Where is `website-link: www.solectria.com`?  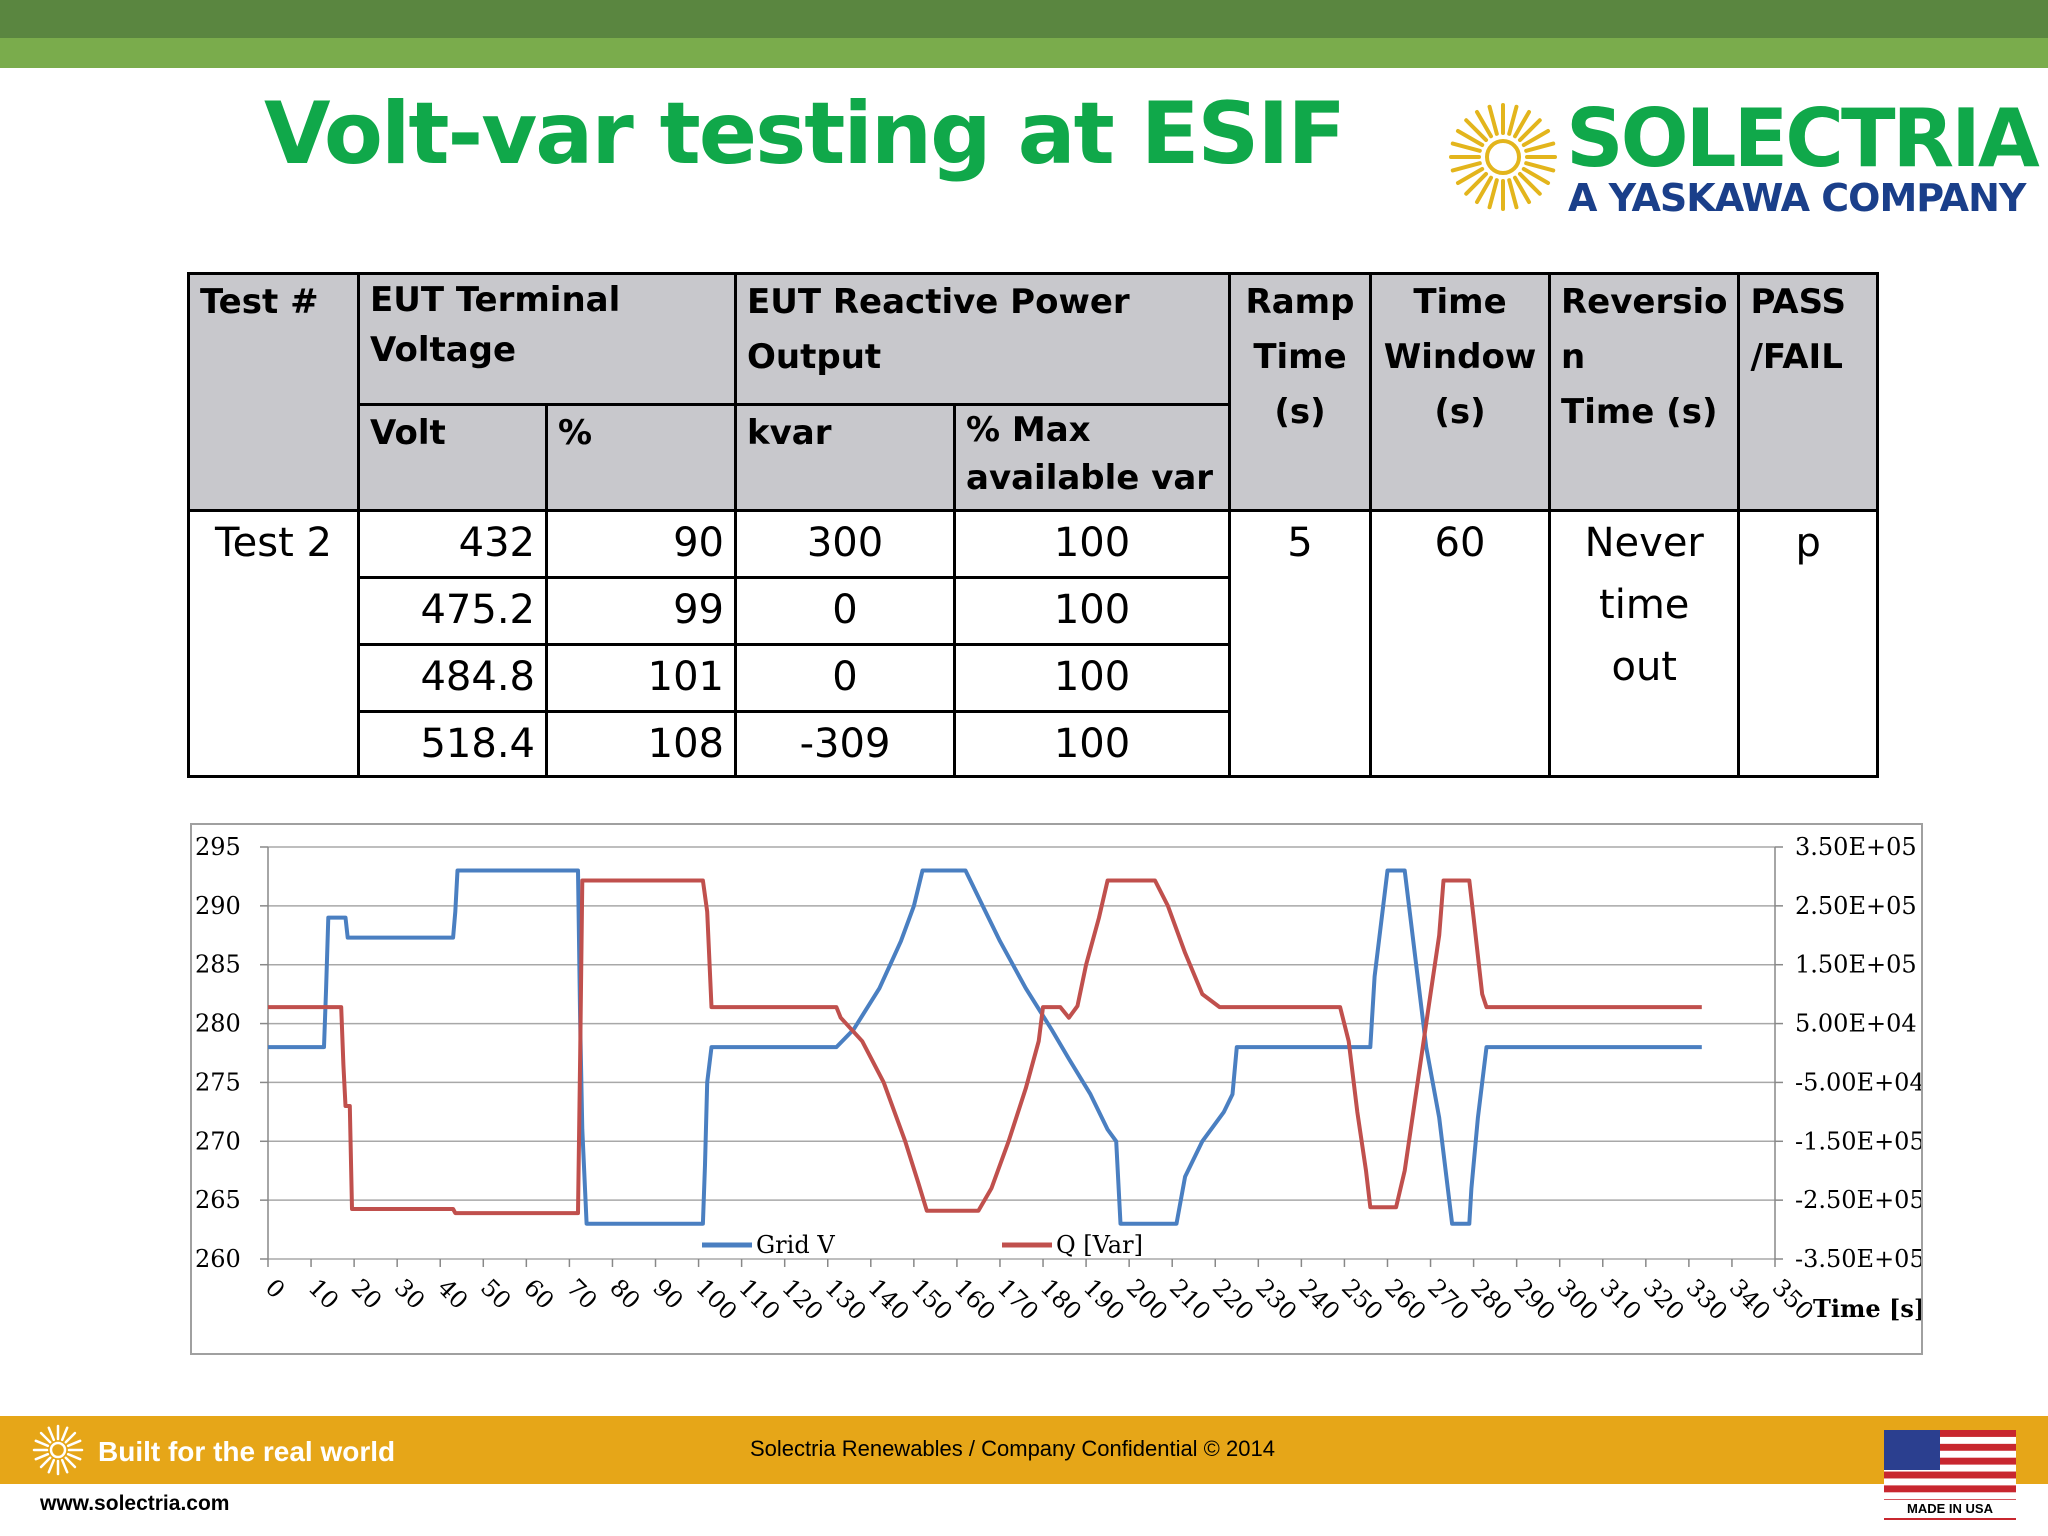
website-link: www.solectria.com is located at coordinates (135, 1503).